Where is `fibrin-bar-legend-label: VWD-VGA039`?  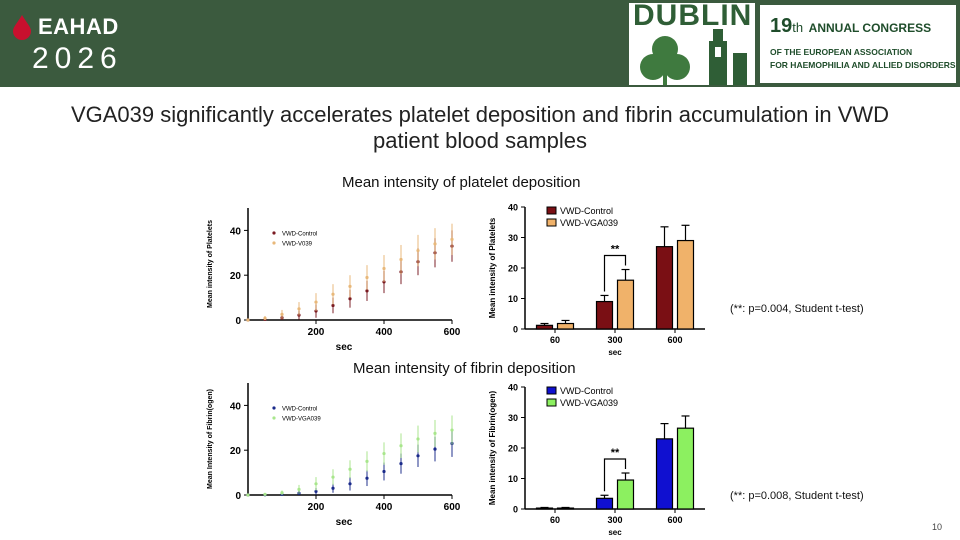
fibrin-bar-legend-label: VWD-VGA039 is located at coordinates (589, 403).